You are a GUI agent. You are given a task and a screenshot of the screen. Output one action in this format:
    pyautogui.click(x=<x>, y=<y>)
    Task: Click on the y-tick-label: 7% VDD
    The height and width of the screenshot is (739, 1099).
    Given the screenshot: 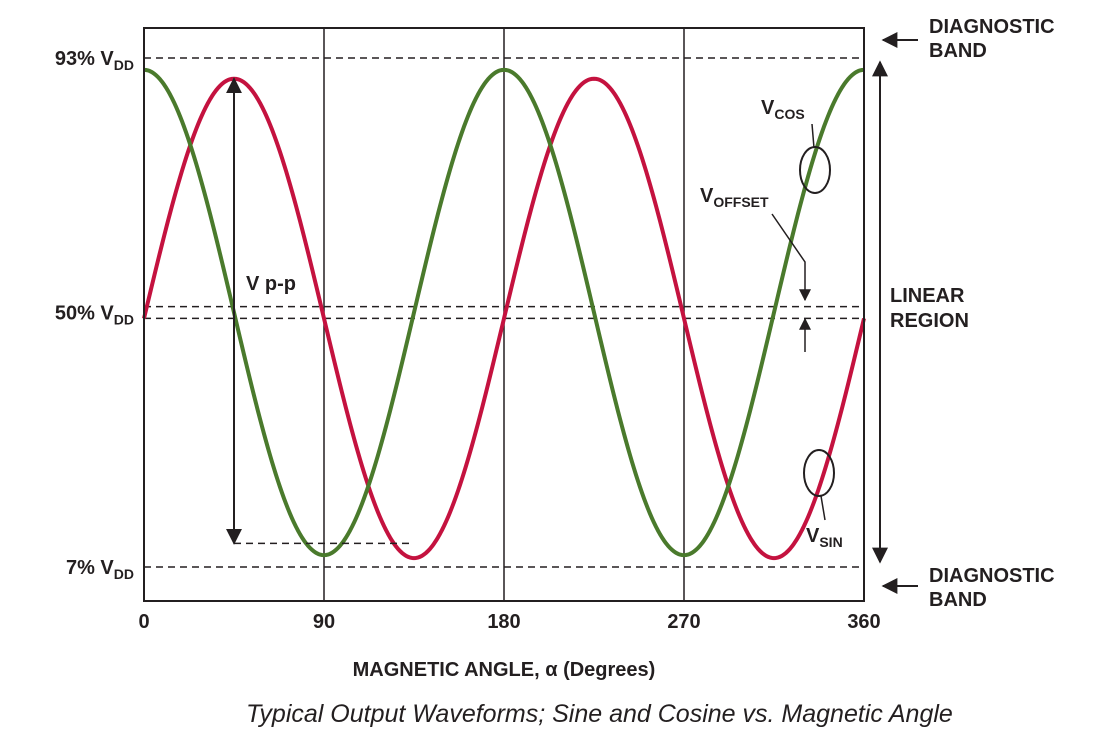 What is the action you would take?
    pyautogui.click(x=100, y=569)
    